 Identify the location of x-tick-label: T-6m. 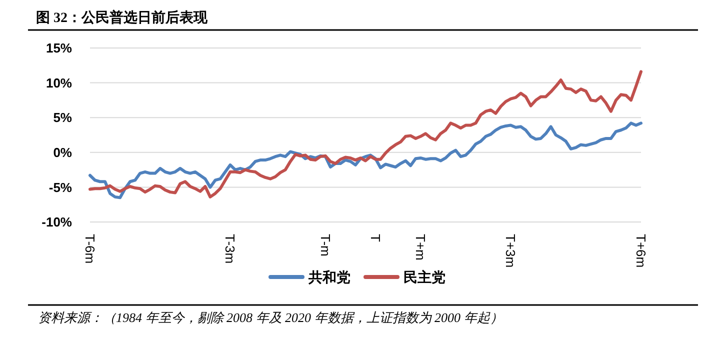
(90, 249).